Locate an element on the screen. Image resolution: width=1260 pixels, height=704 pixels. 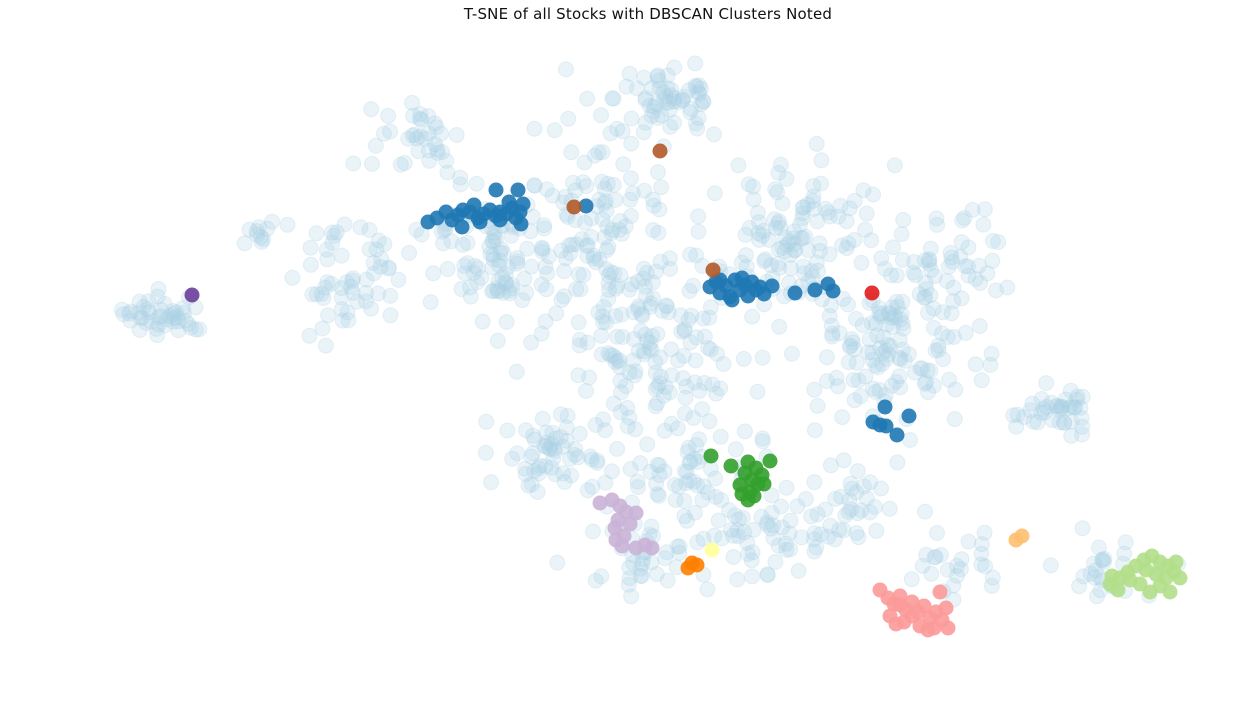
cluster-2-point is located at coordinates (909, 416).